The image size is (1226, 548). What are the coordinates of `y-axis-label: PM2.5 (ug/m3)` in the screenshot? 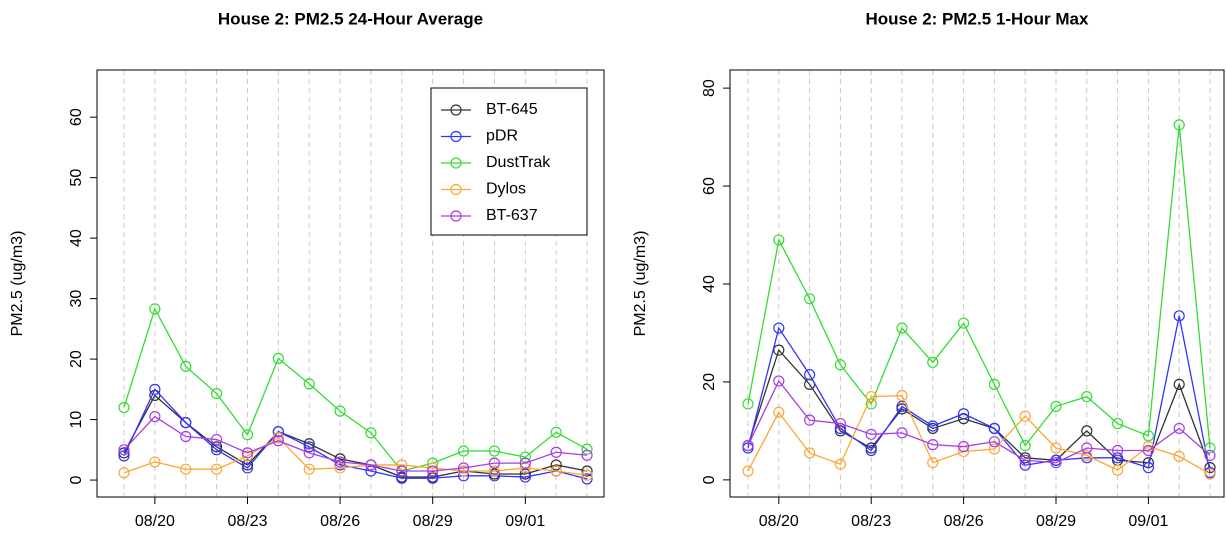 It's located at (17, 284).